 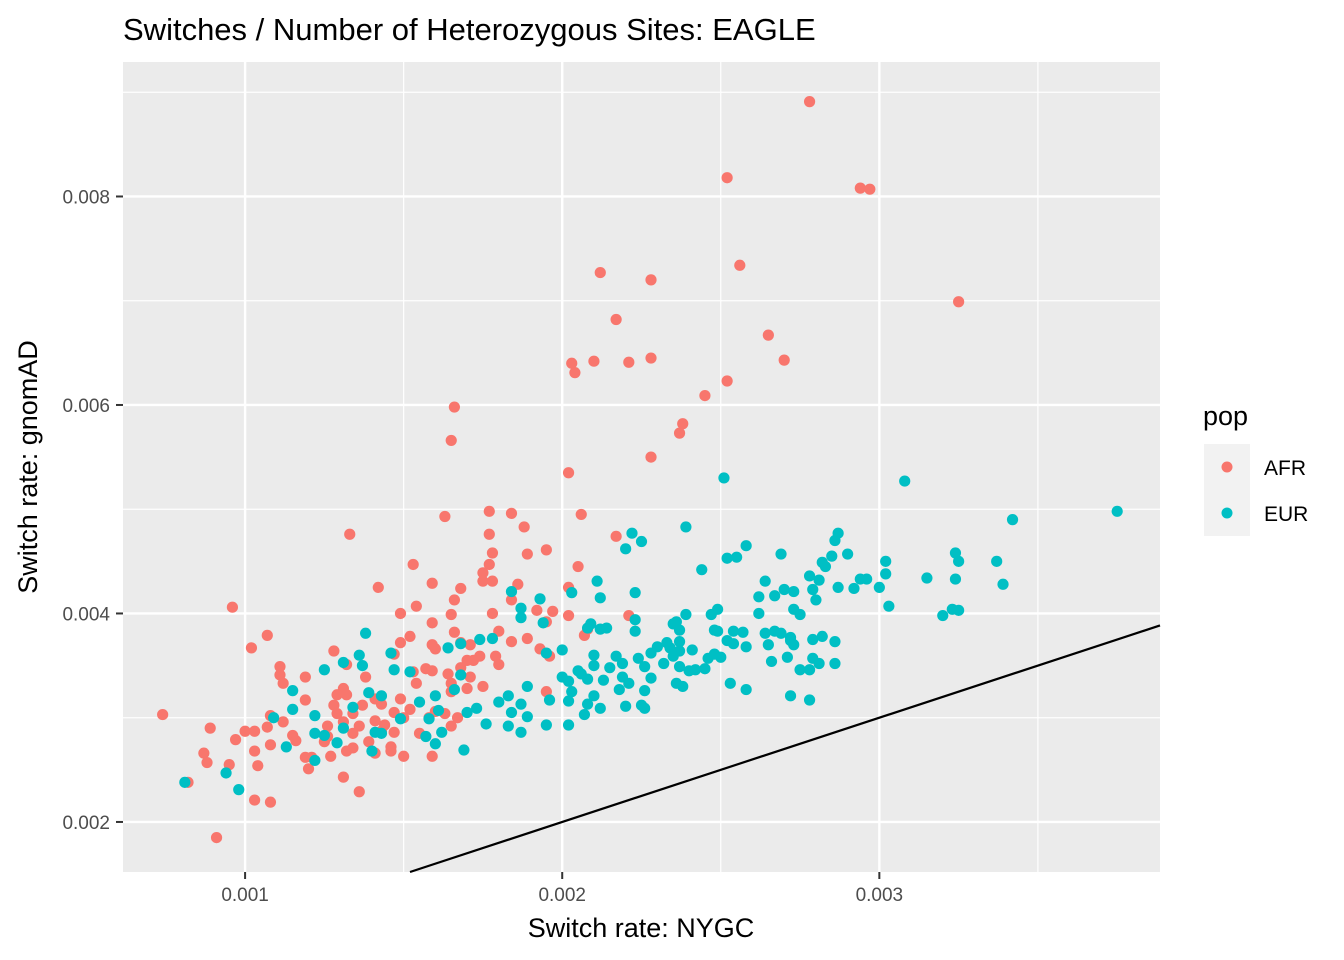 What do you see at coordinates (1225, 416) in the screenshot?
I see `legend-title: pop` at bounding box center [1225, 416].